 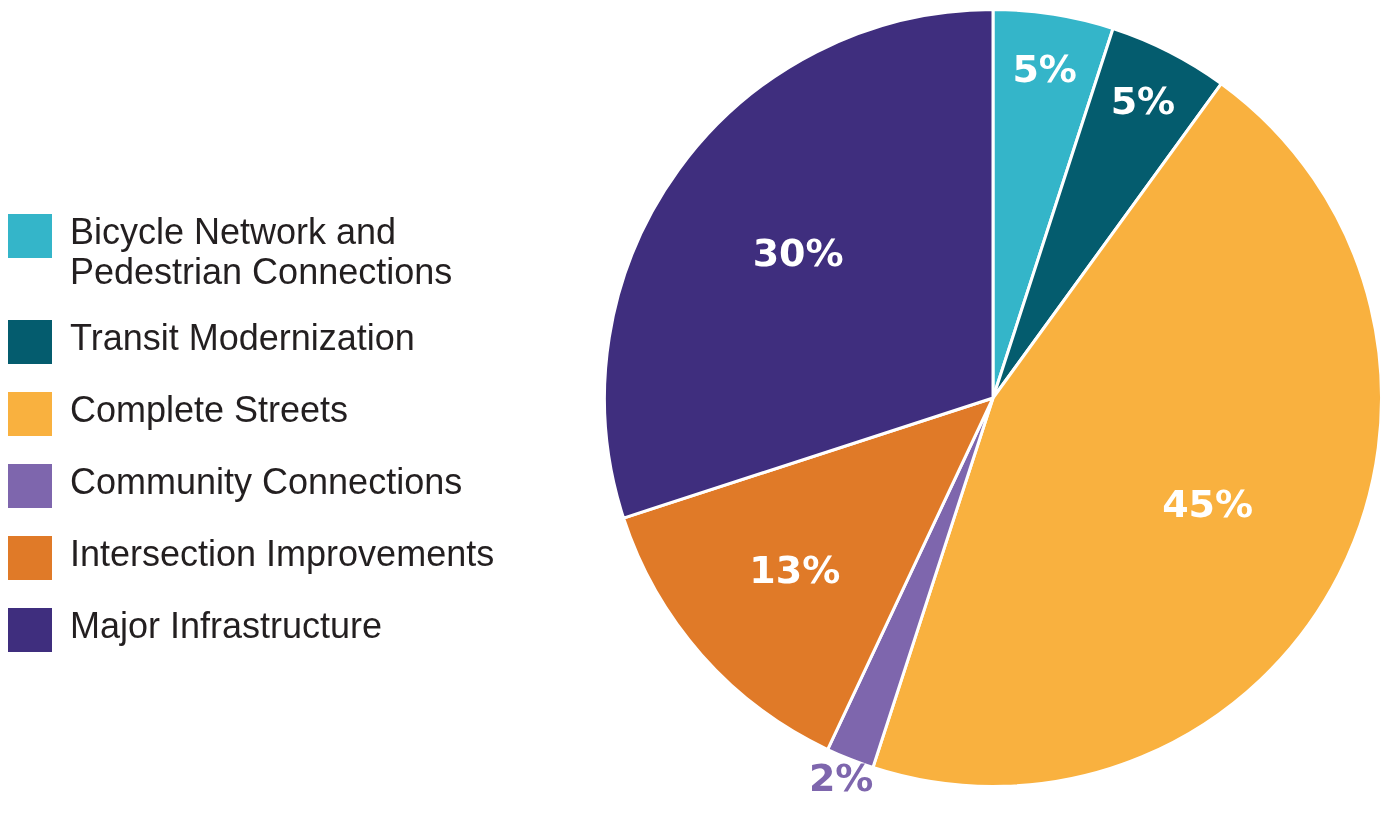 What do you see at coordinates (266, 481) in the screenshot?
I see `legend-label: Community Connections` at bounding box center [266, 481].